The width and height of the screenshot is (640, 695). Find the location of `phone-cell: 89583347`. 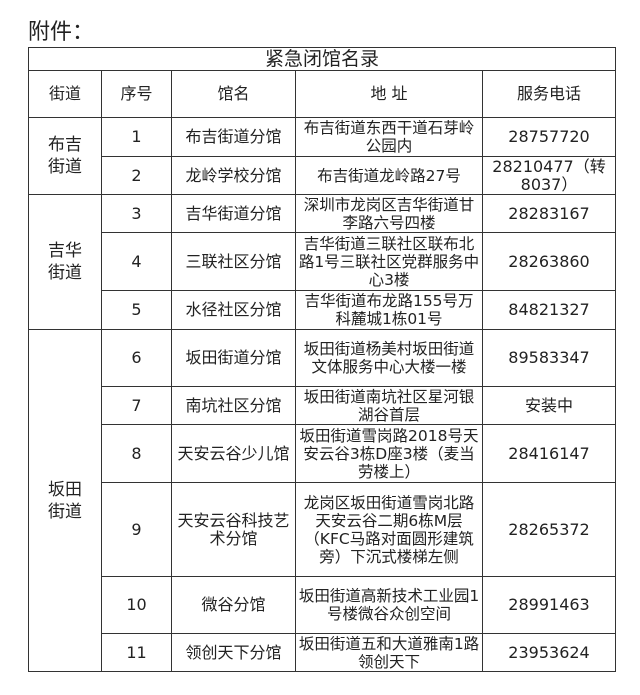

phone-cell: 89583347 is located at coordinates (549, 358).